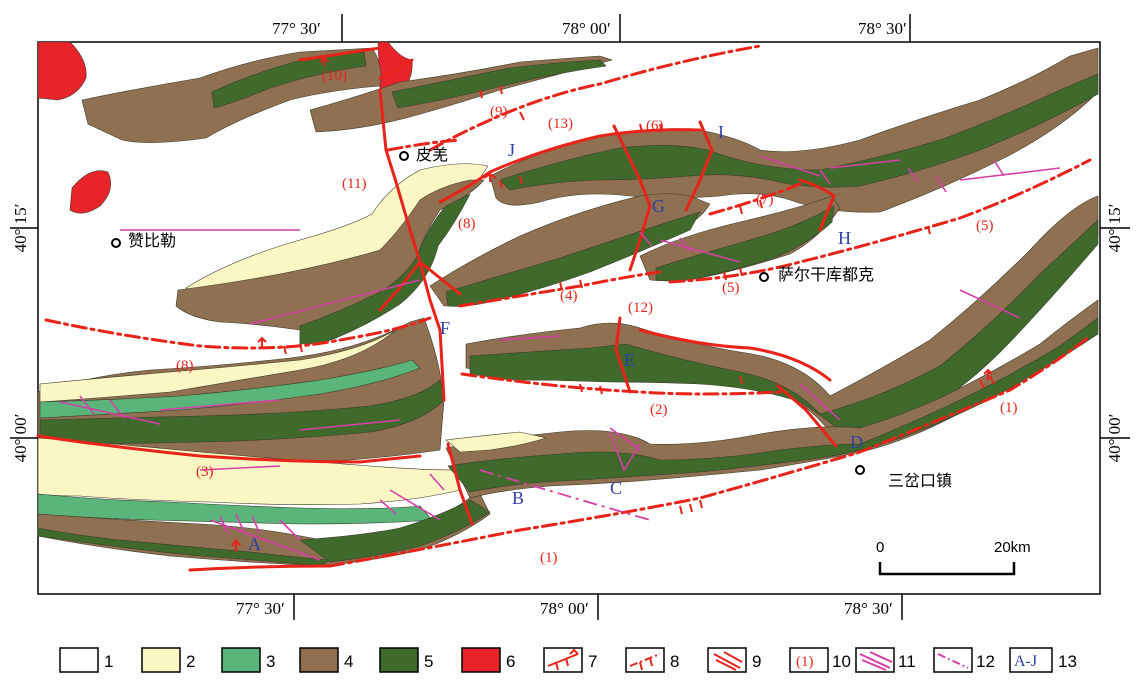 Image resolution: width=1144 pixels, height=684 pixels. Describe the element at coordinates (432, 154) in the screenshot. I see `place-piqiang: 皮羌` at that location.